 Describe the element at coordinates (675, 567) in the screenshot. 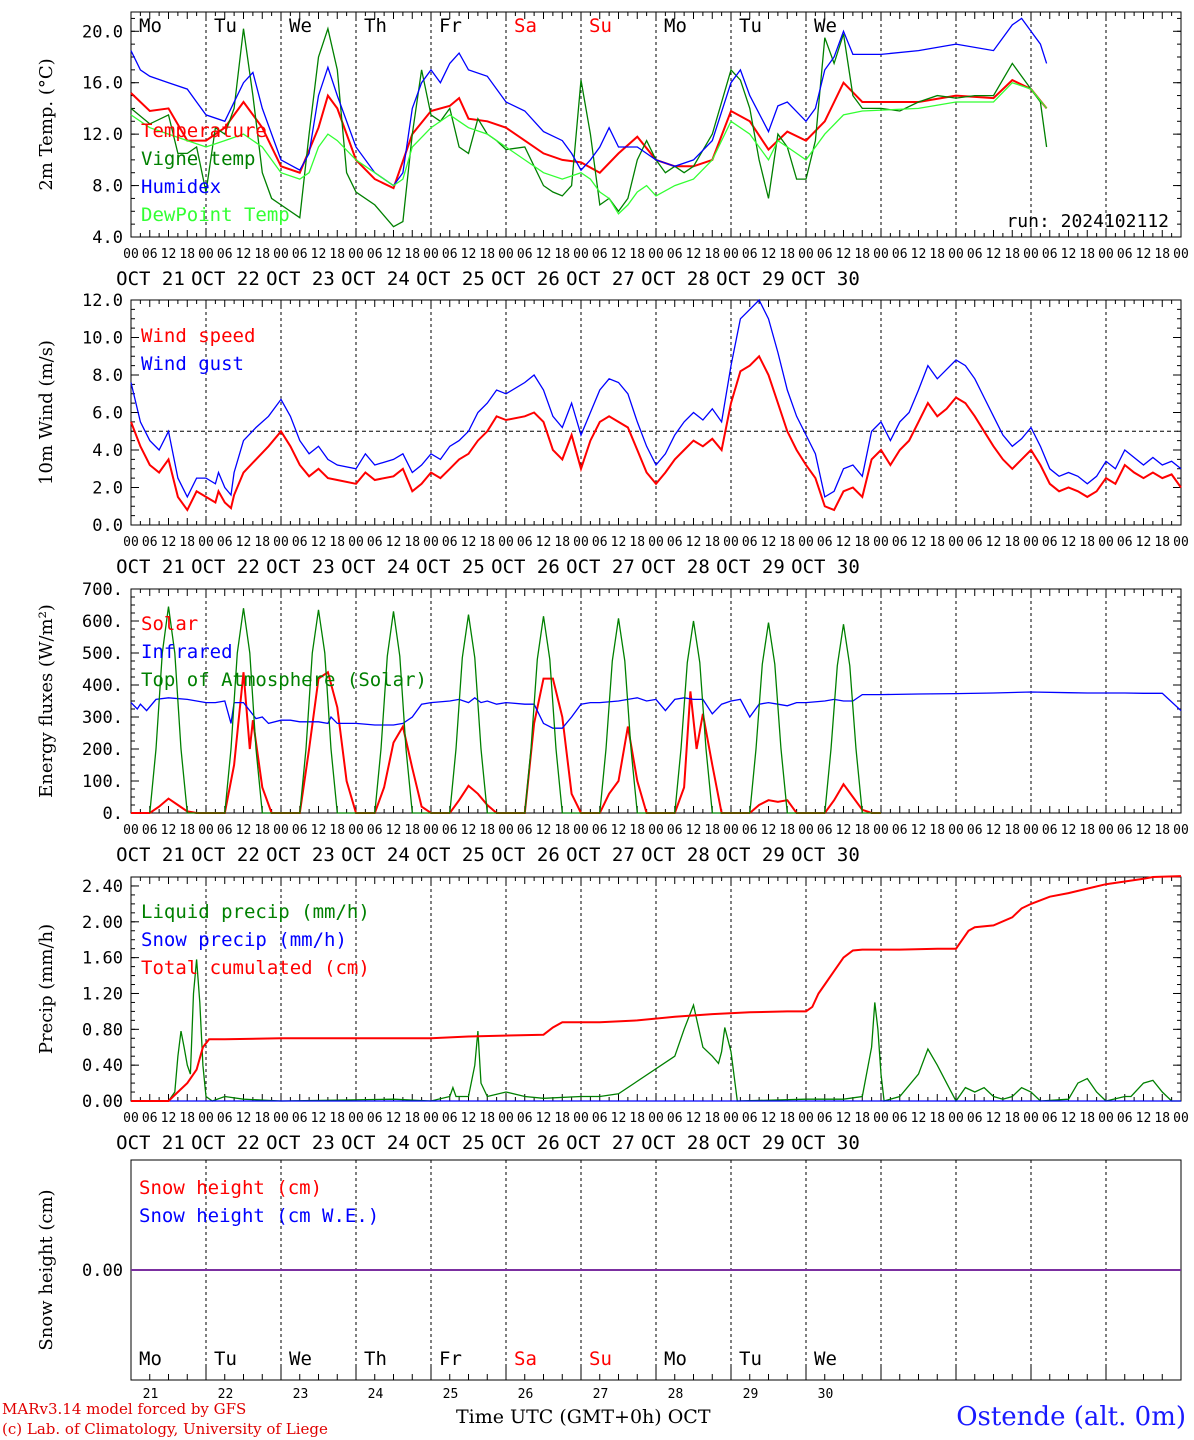

I see `date-label: OCT 28` at that location.